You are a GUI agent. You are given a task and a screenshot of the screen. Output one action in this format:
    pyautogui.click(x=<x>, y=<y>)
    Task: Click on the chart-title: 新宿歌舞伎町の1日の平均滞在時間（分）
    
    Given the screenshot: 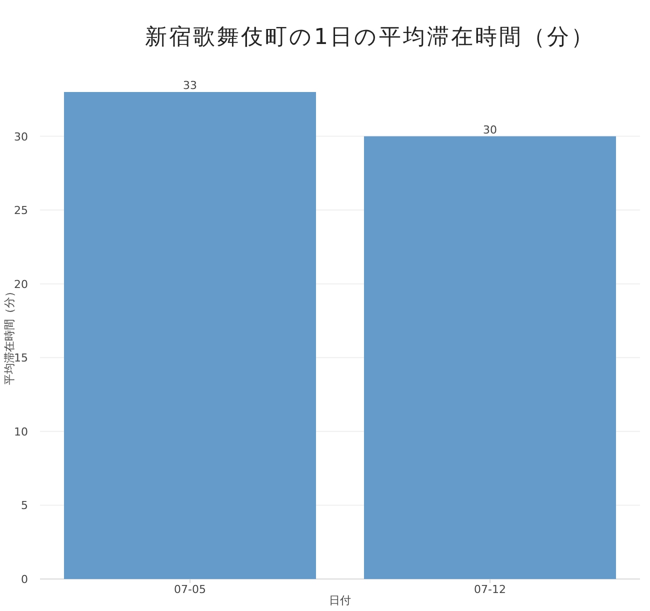 What is the action you would take?
    pyautogui.click(x=370, y=37)
    